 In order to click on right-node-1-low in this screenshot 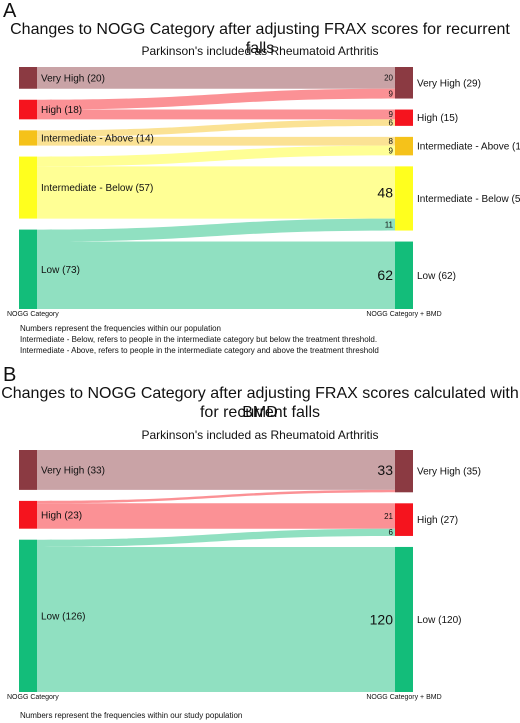, I will do `click(404, 619)`.